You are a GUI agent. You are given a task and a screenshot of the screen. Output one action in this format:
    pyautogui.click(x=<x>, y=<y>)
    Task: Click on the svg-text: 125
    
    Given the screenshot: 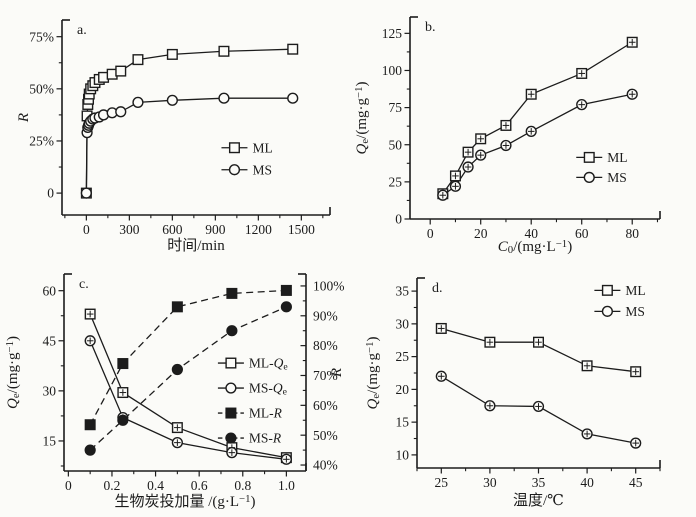 What is the action you would take?
    pyautogui.click(x=392, y=33)
    